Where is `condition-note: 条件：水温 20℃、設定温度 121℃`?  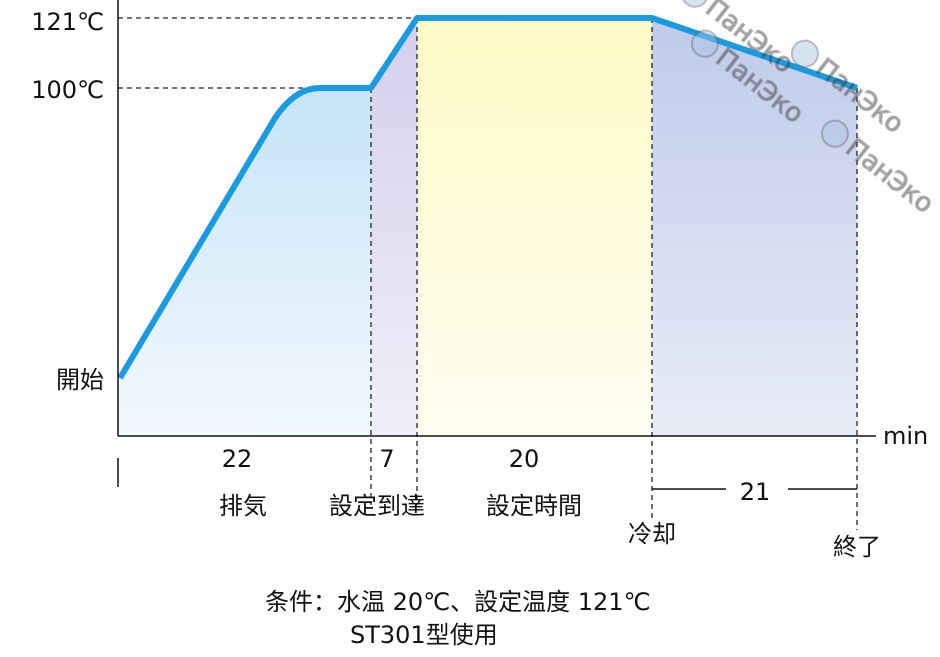
condition-note: 条件：水温 20℃、設定温度 121℃ is located at coordinates (458, 602).